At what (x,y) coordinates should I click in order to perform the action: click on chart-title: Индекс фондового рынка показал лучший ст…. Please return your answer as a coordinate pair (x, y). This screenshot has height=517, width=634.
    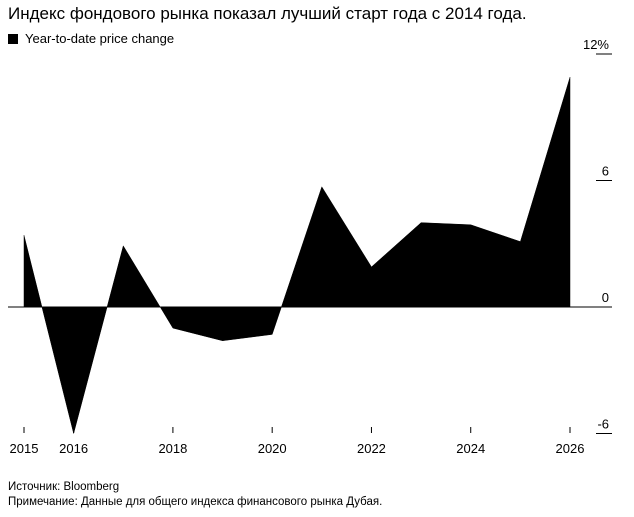
    Looking at the image, I should click on (267, 13).